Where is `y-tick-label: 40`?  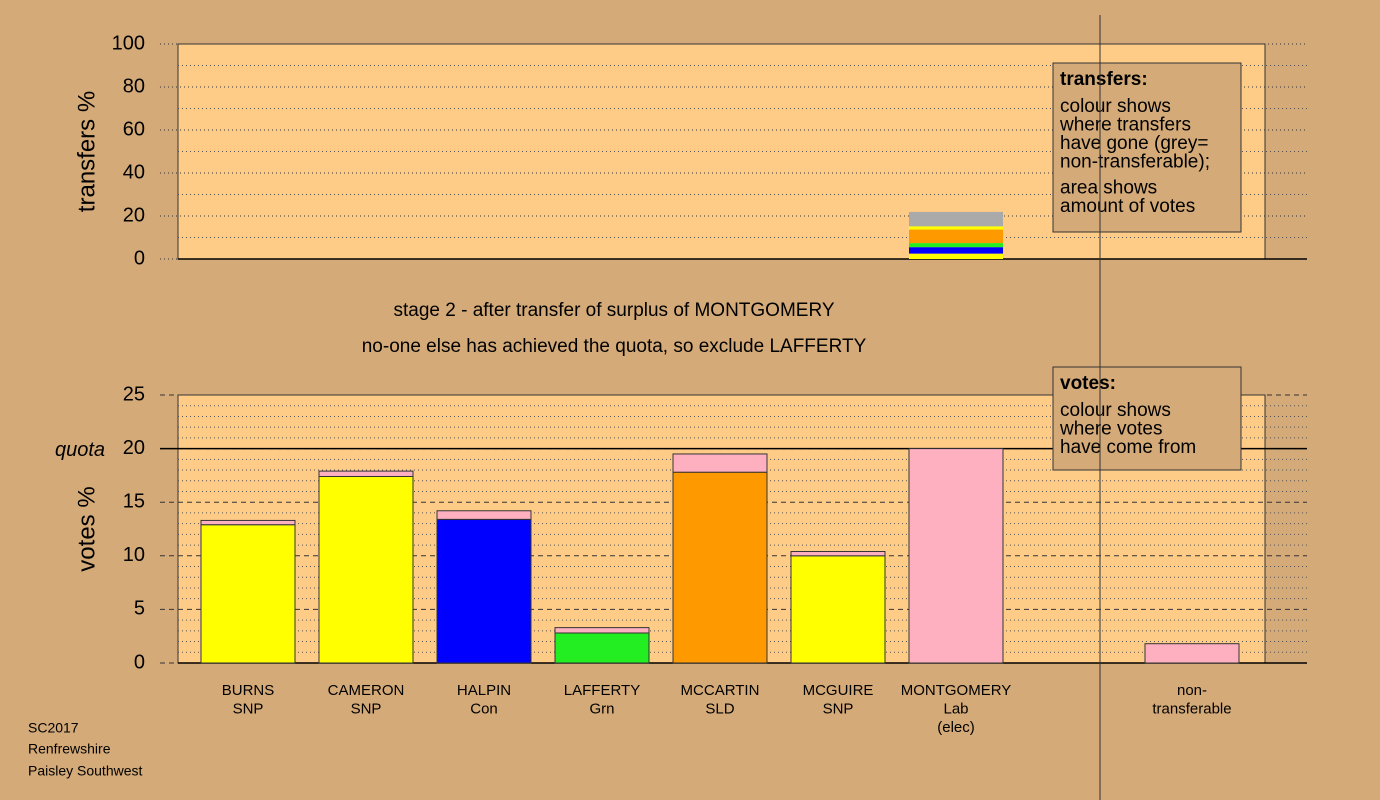 y-tick-label: 40 is located at coordinates (134, 172).